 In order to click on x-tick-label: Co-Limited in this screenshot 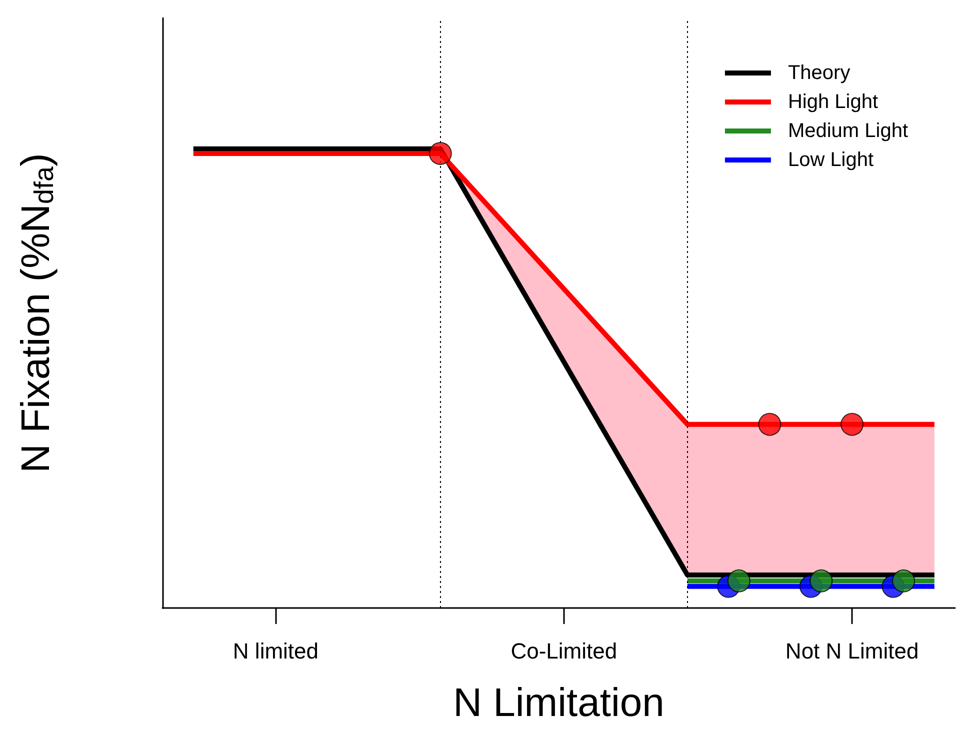, I will do `click(564, 651)`.